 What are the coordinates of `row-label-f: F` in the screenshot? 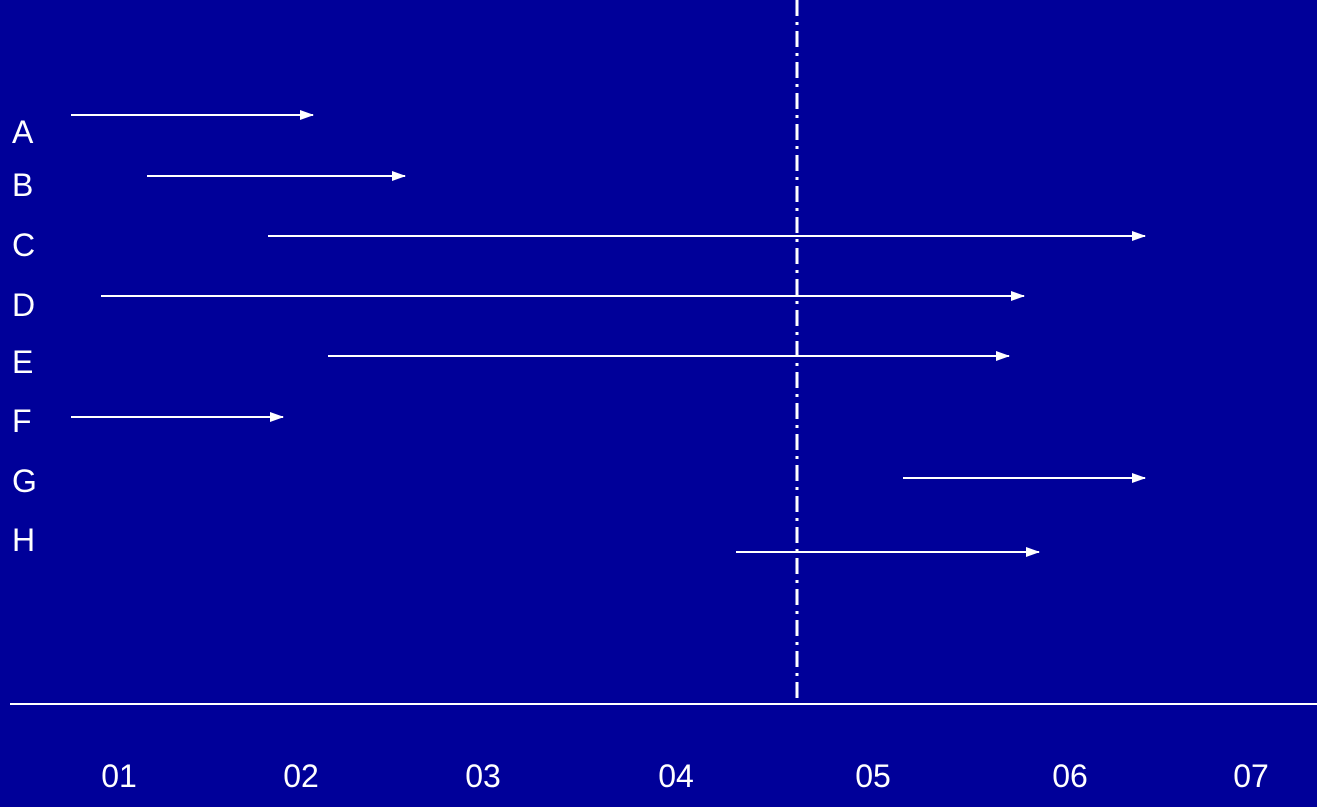 It's located at (22, 421).